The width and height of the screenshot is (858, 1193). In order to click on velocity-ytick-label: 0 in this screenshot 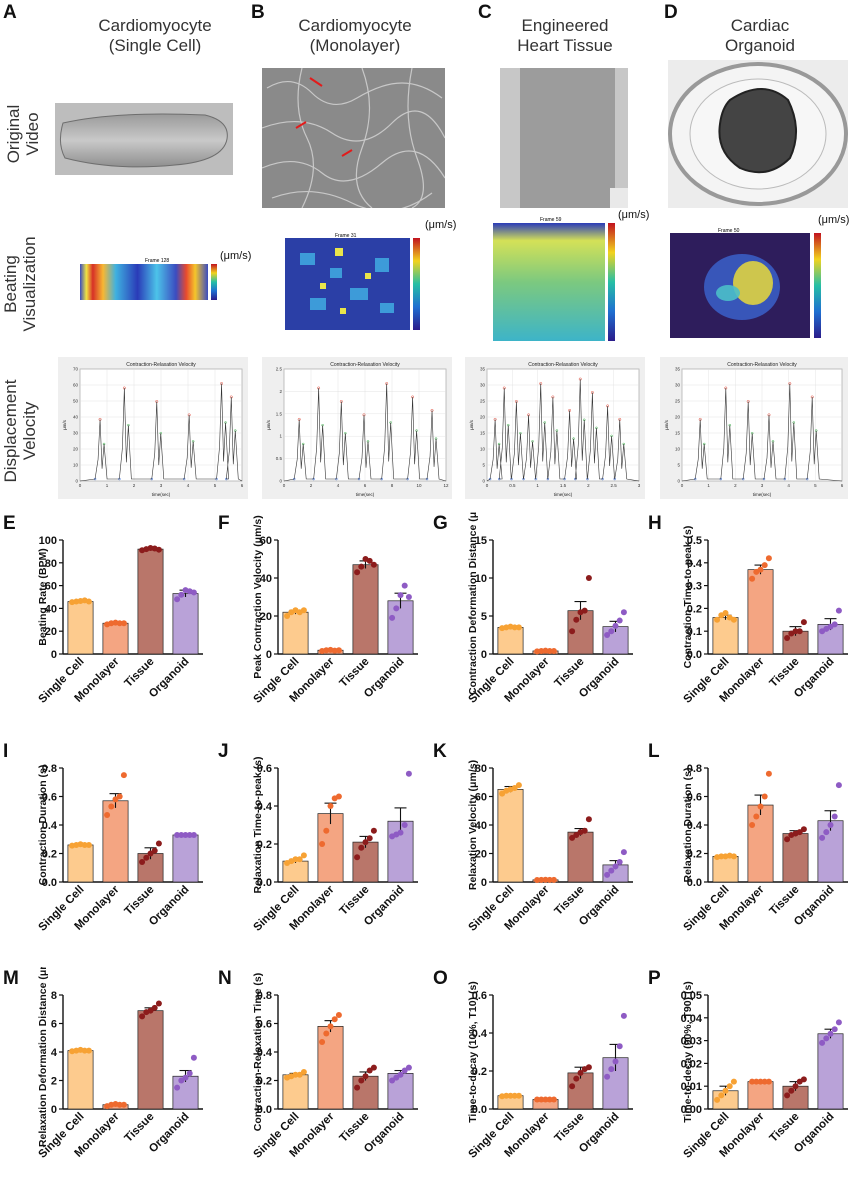, I will do `click(280, 481)`.